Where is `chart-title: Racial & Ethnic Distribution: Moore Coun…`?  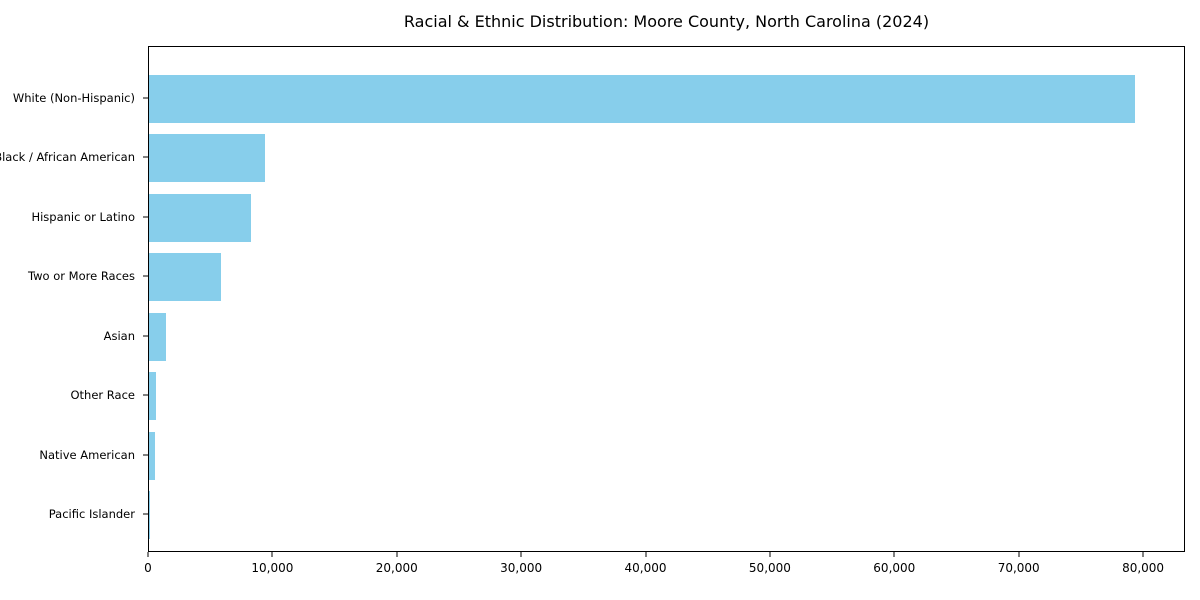 chart-title: Racial & Ethnic Distribution: Moore Coun… is located at coordinates (666, 21).